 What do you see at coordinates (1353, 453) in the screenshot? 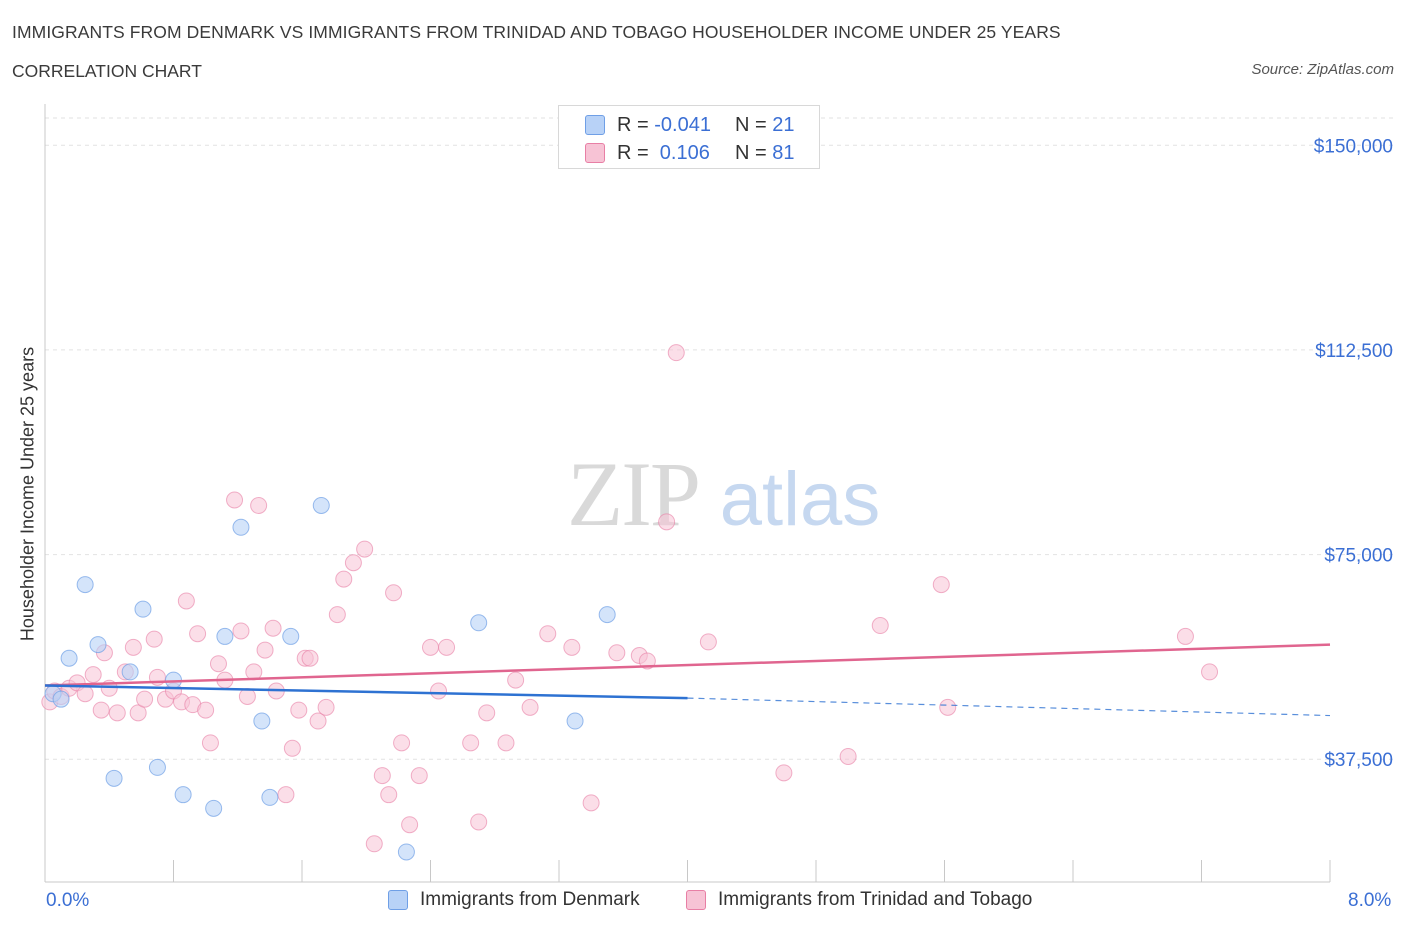
I see `y-tick-labels: $37,500 $75,000 $112,500 $150,000` at bounding box center [1353, 453].